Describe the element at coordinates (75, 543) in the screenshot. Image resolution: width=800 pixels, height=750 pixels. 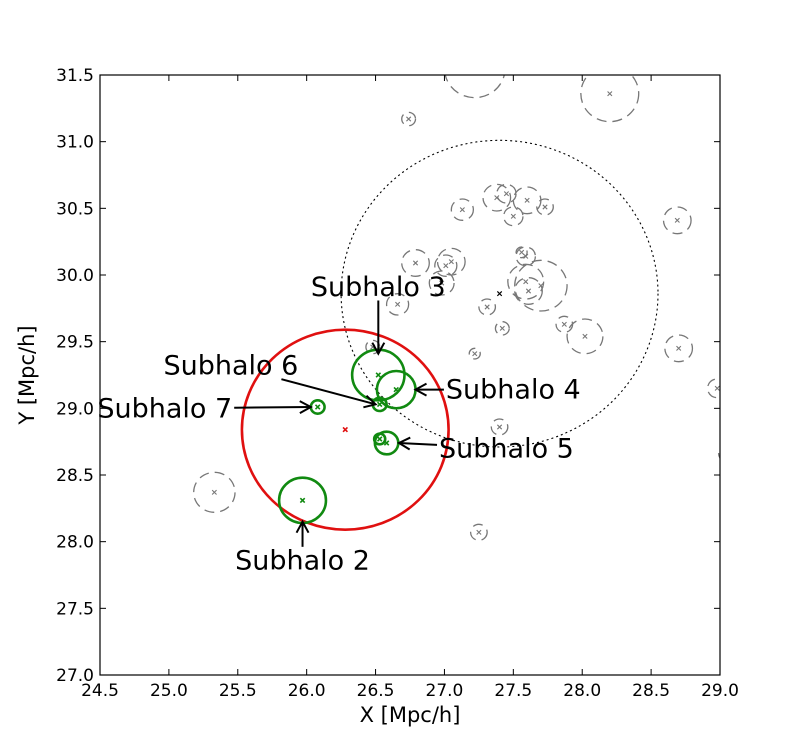
I see `y-tick-label: 28.0` at that location.